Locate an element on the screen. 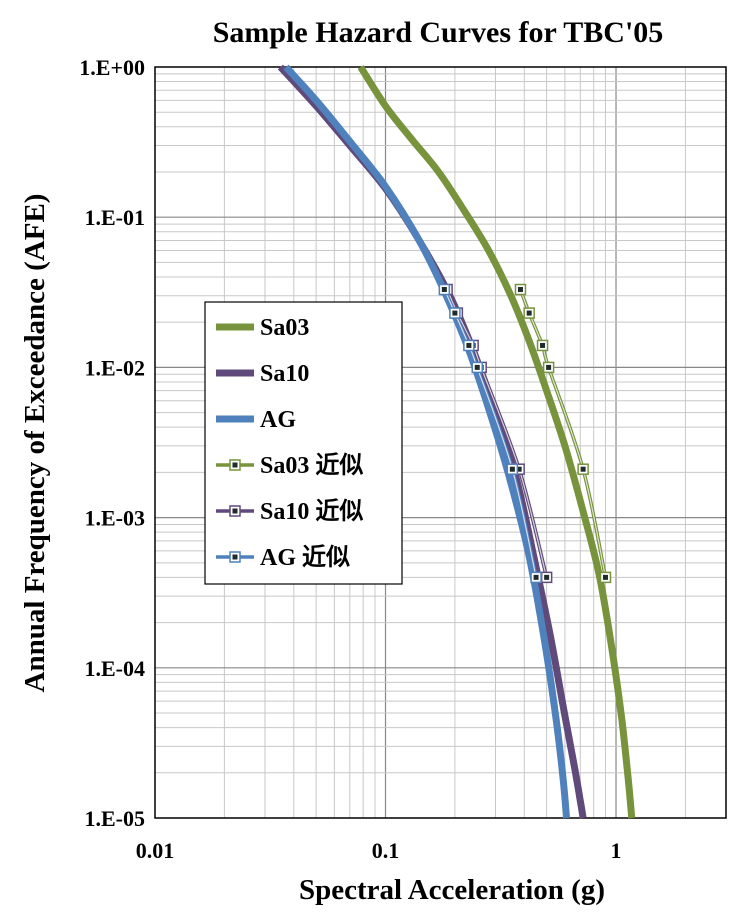 This screenshot has width=741, height=916. legend-label: AG is located at coordinates (278, 420).